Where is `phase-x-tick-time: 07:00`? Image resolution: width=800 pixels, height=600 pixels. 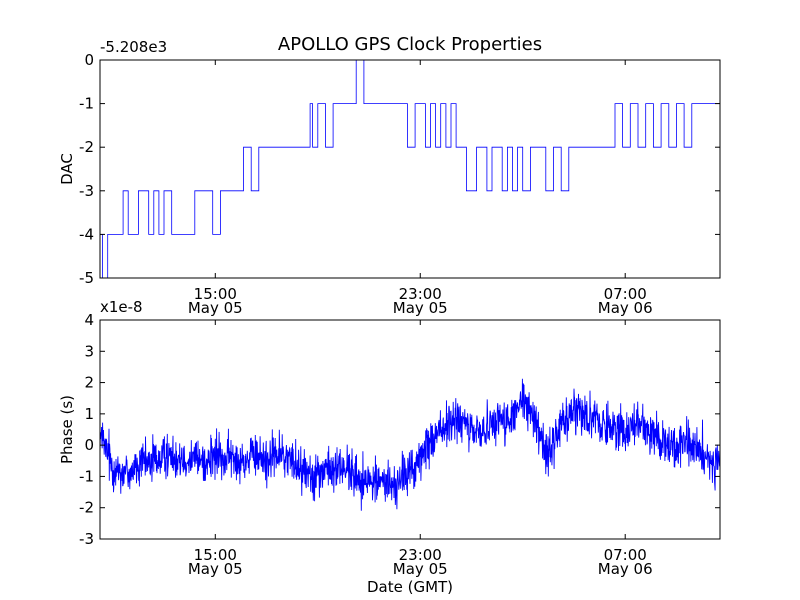
phase-x-tick-time: 07:00 is located at coordinates (625, 555).